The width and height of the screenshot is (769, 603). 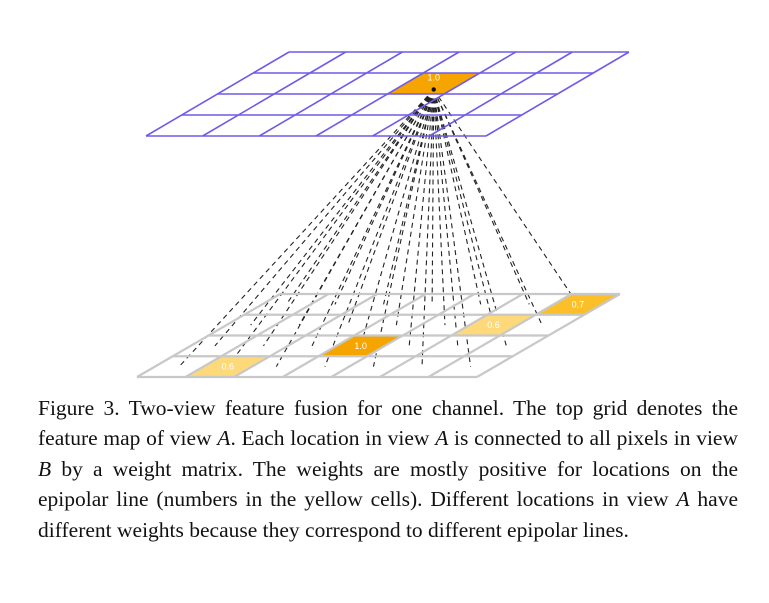 What do you see at coordinates (593, 438) in the screenshot?
I see `caption-text-3: is connected to all pixels in view` at bounding box center [593, 438].